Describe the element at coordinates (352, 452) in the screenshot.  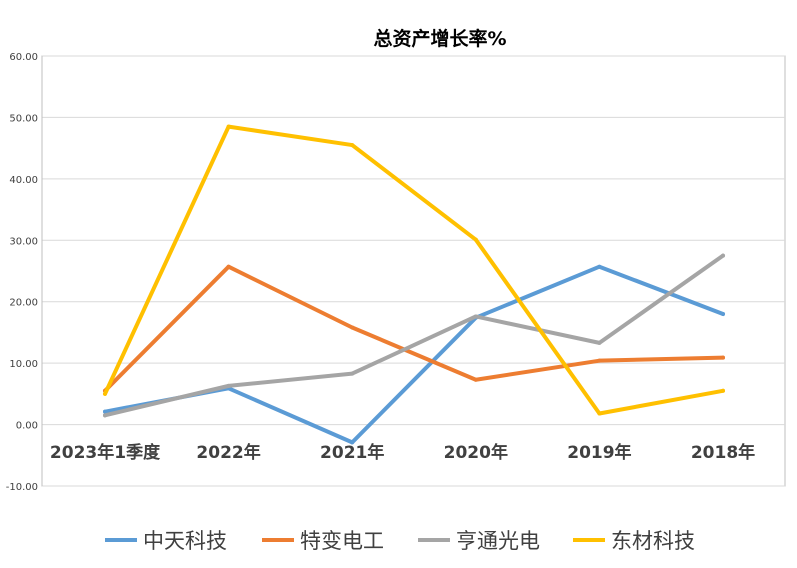
I see `x-tick-label: 2021年` at that location.